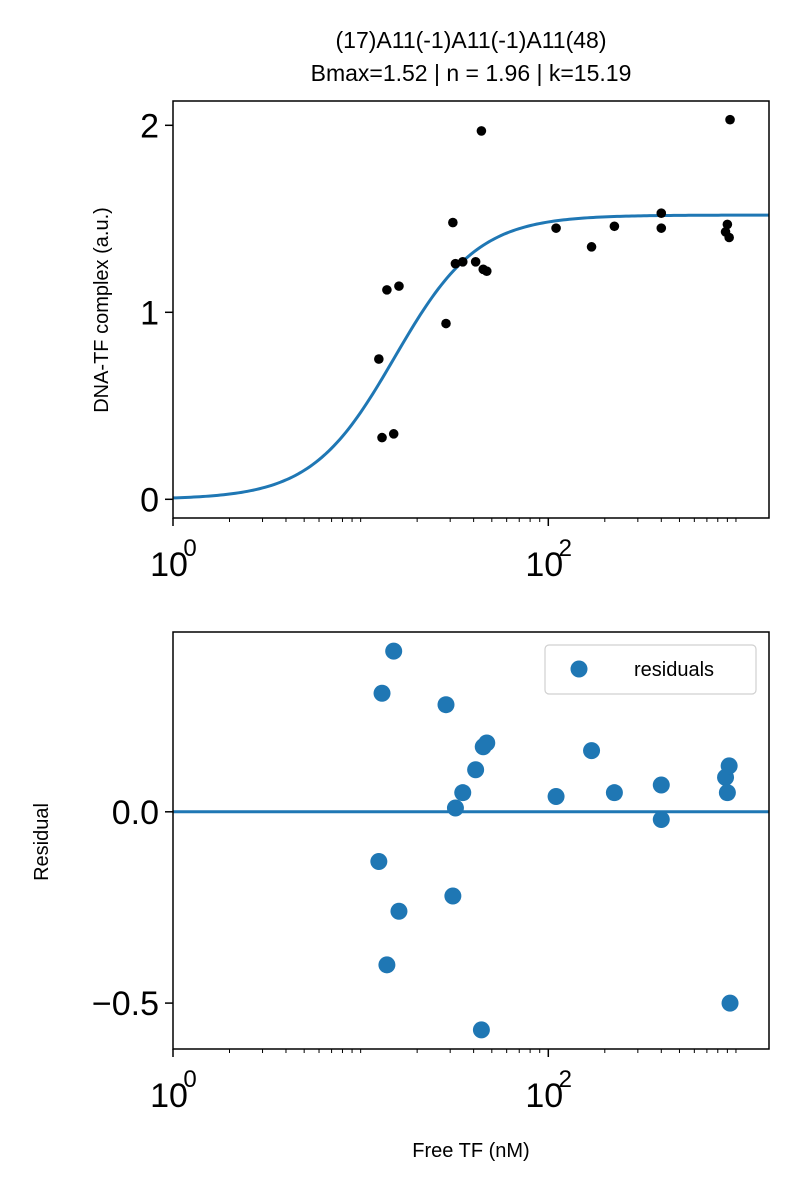  What do you see at coordinates (471, 40) in the screenshot?
I see `chart-title-line1: (17)A11(-1)A11(-1)A11(48)` at bounding box center [471, 40].